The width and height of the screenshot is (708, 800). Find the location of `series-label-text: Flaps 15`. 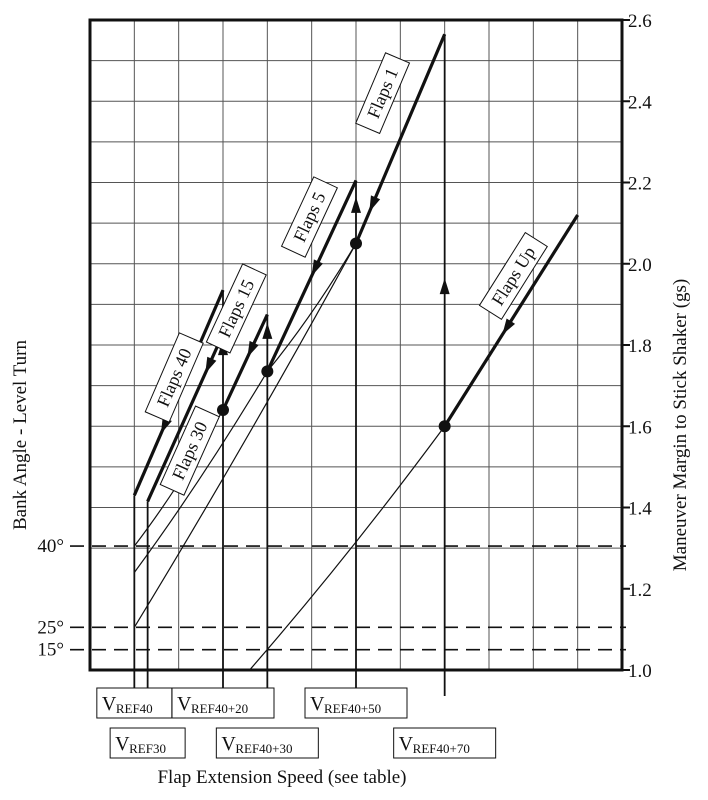

series-label-text: Flaps 15 is located at coordinates (236, 308).